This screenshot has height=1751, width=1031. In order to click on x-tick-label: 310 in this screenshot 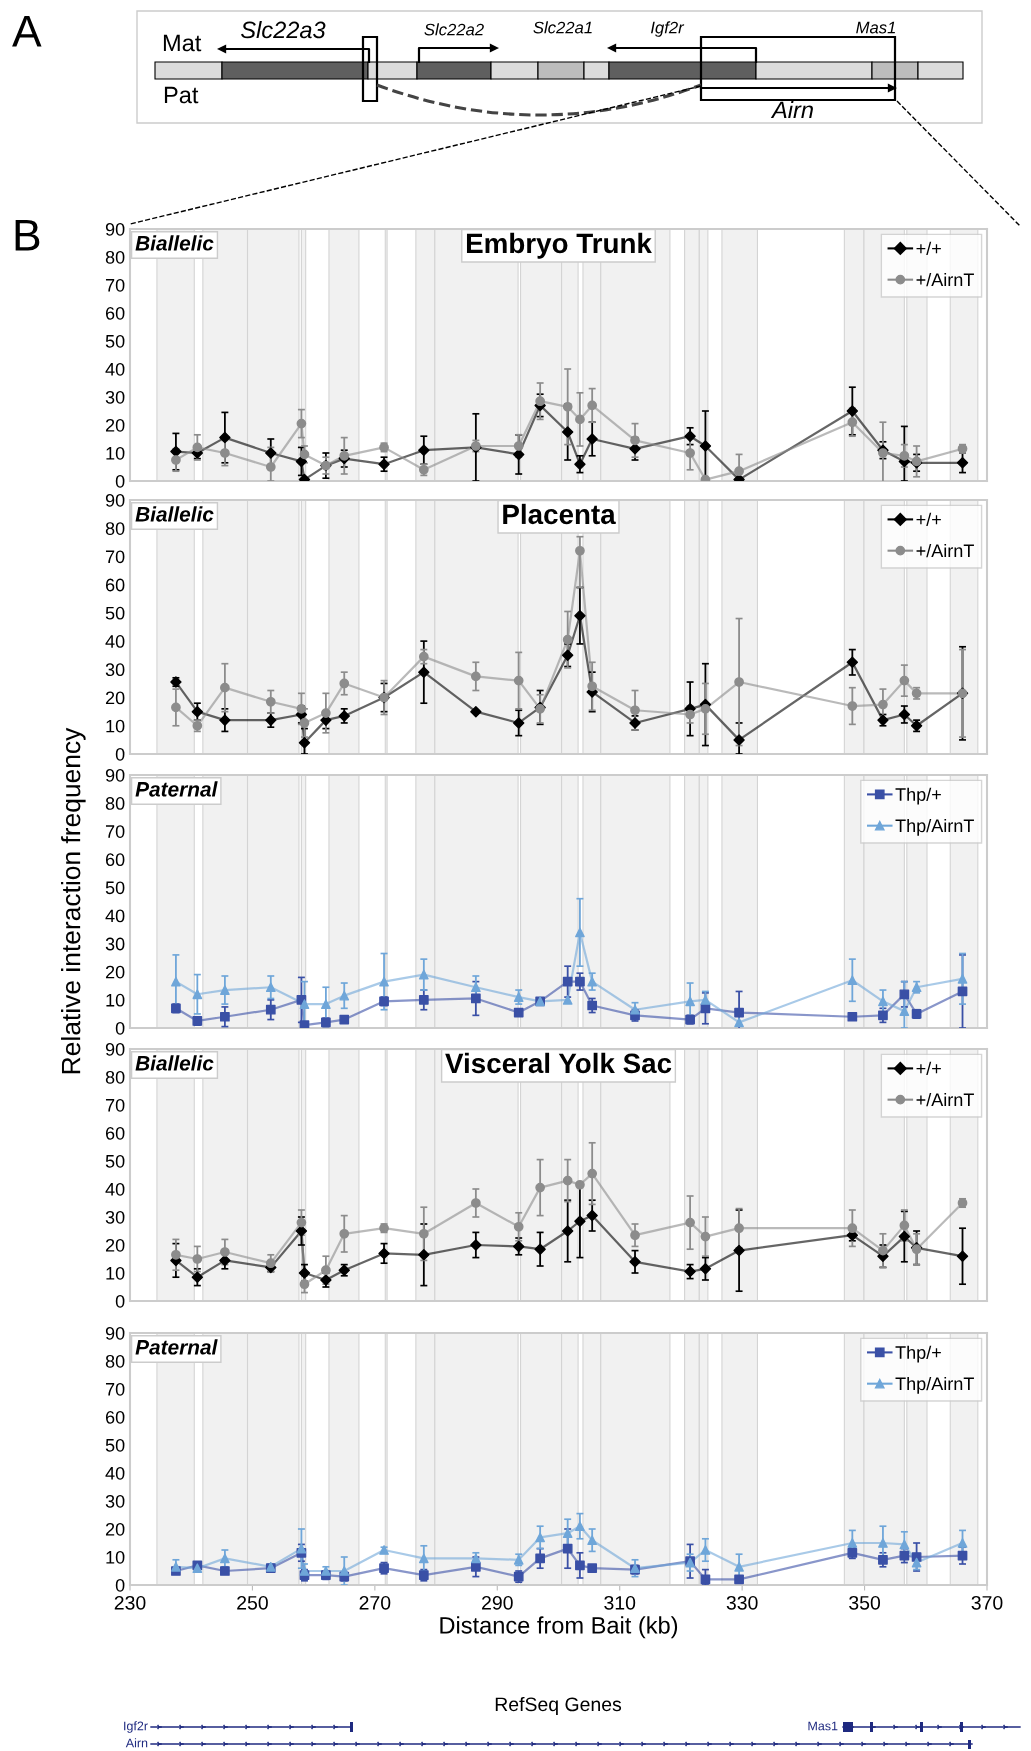, I will do `click(620, 1602)`.